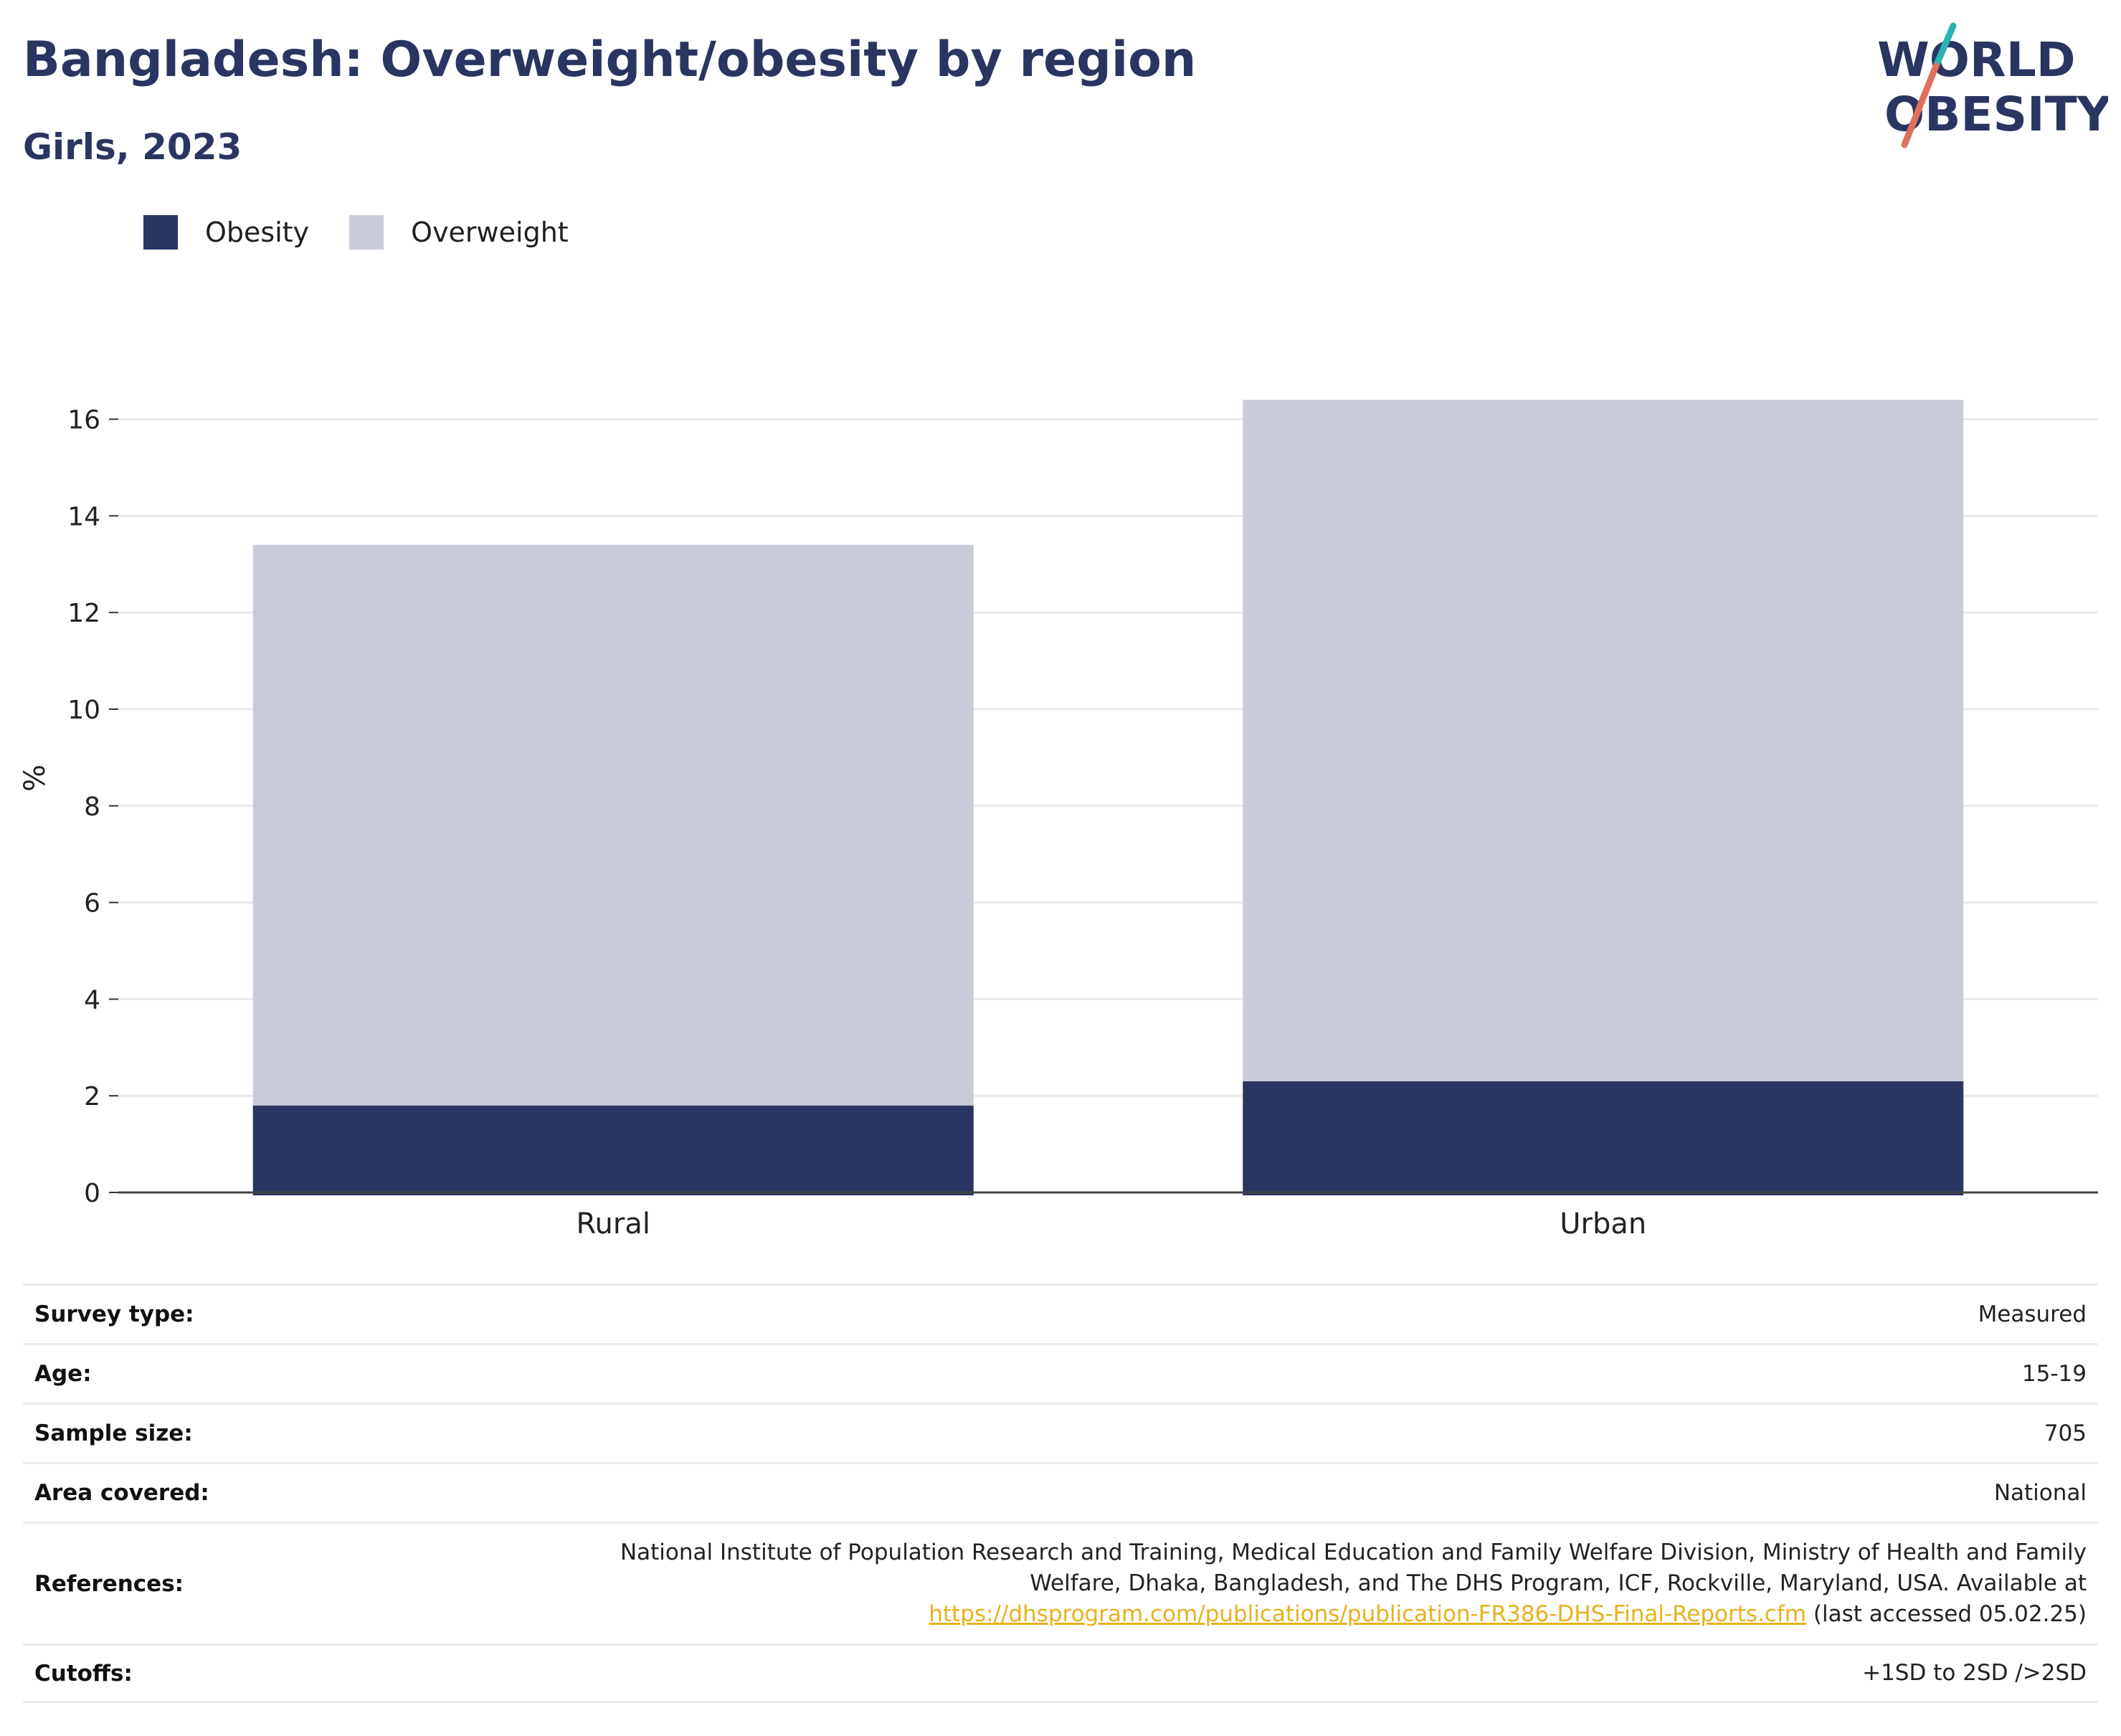 Image resolution: width=2121 pixels, height=1736 pixels. What do you see at coordinates (132, 147) in the screenshot?
I see `page-subtitle: Girls, 2023` at bounding box center [132, 147].